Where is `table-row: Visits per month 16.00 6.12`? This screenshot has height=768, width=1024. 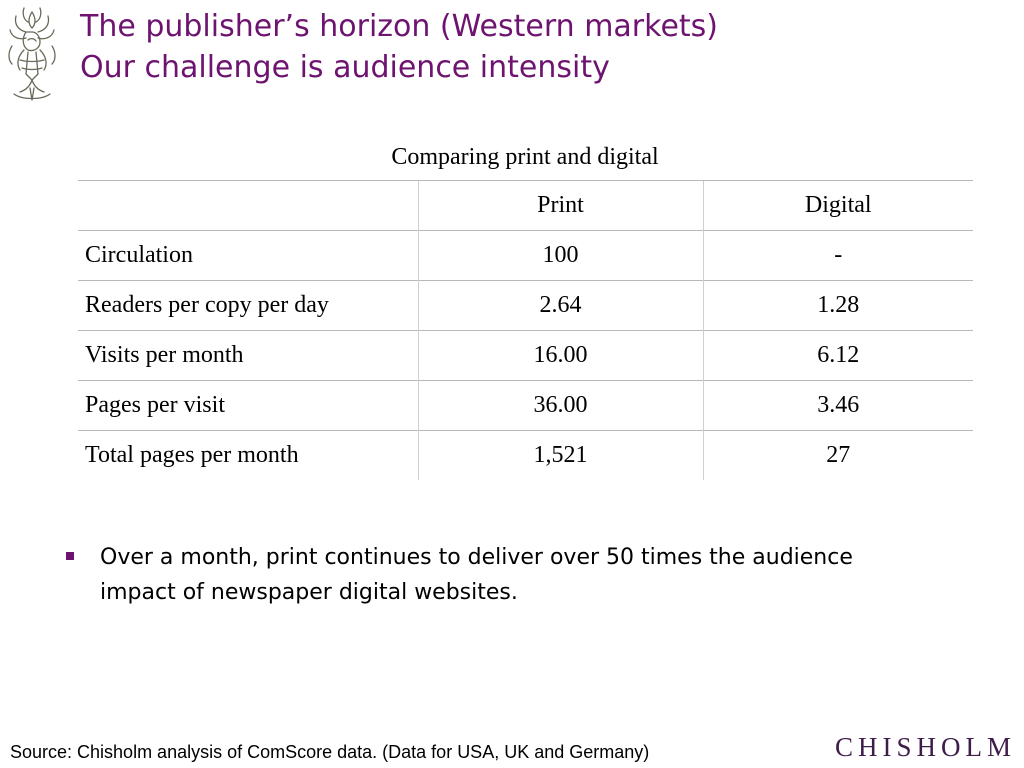
table-row: Visits per month 16.00 6.12 is located at coordinates (525, 355).